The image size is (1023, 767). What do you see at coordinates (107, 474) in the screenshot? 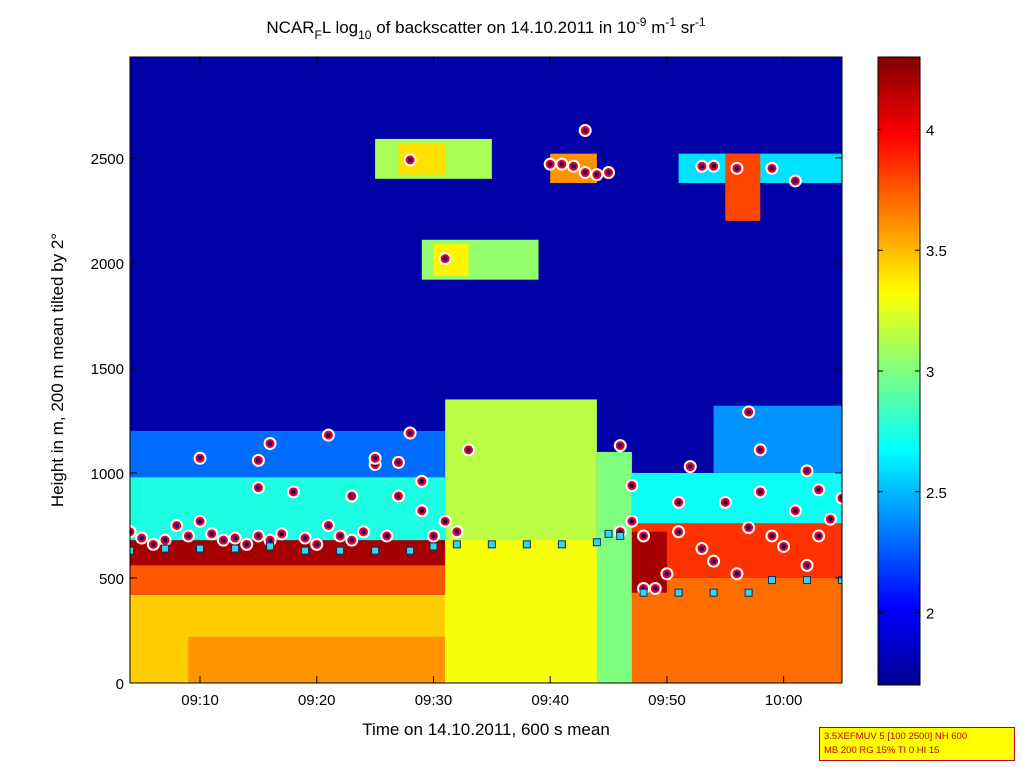
I see `y-tick-label: 1000` at bounding box center [107, 474].